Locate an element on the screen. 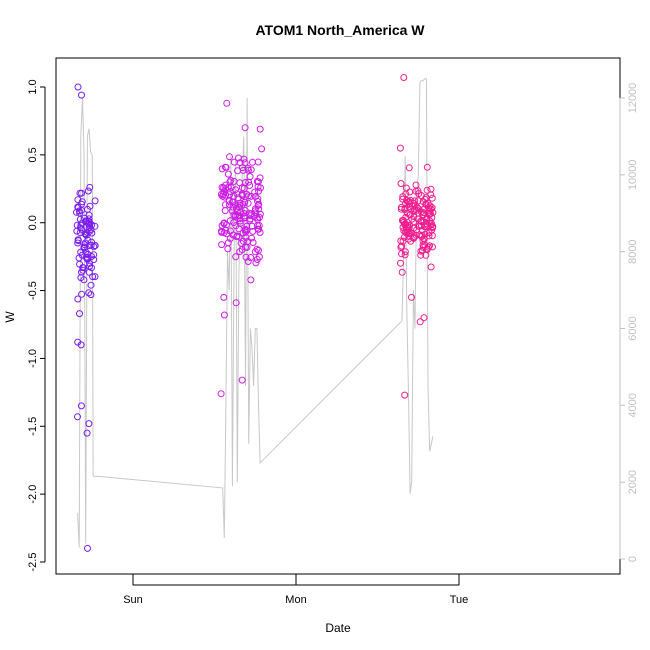 This screenshot has width=650, height=650. y2-tick-label: 12000 is located at coordinates (633, 98).